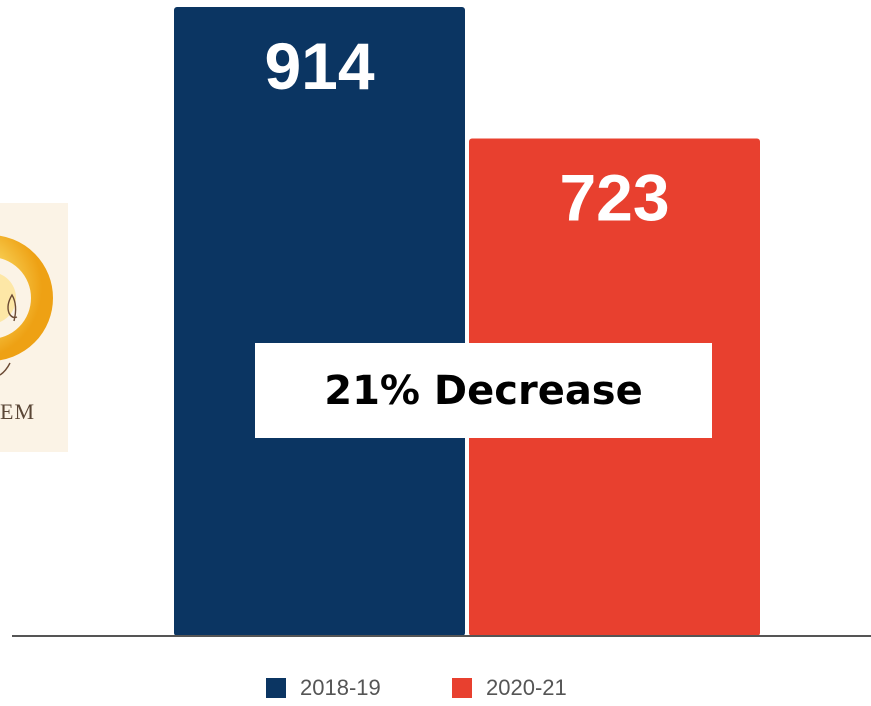 The image size is (871, 706). Describe the element at coordinates (17, 411) in the screenshot. I see `logo-text: EM` at that location.